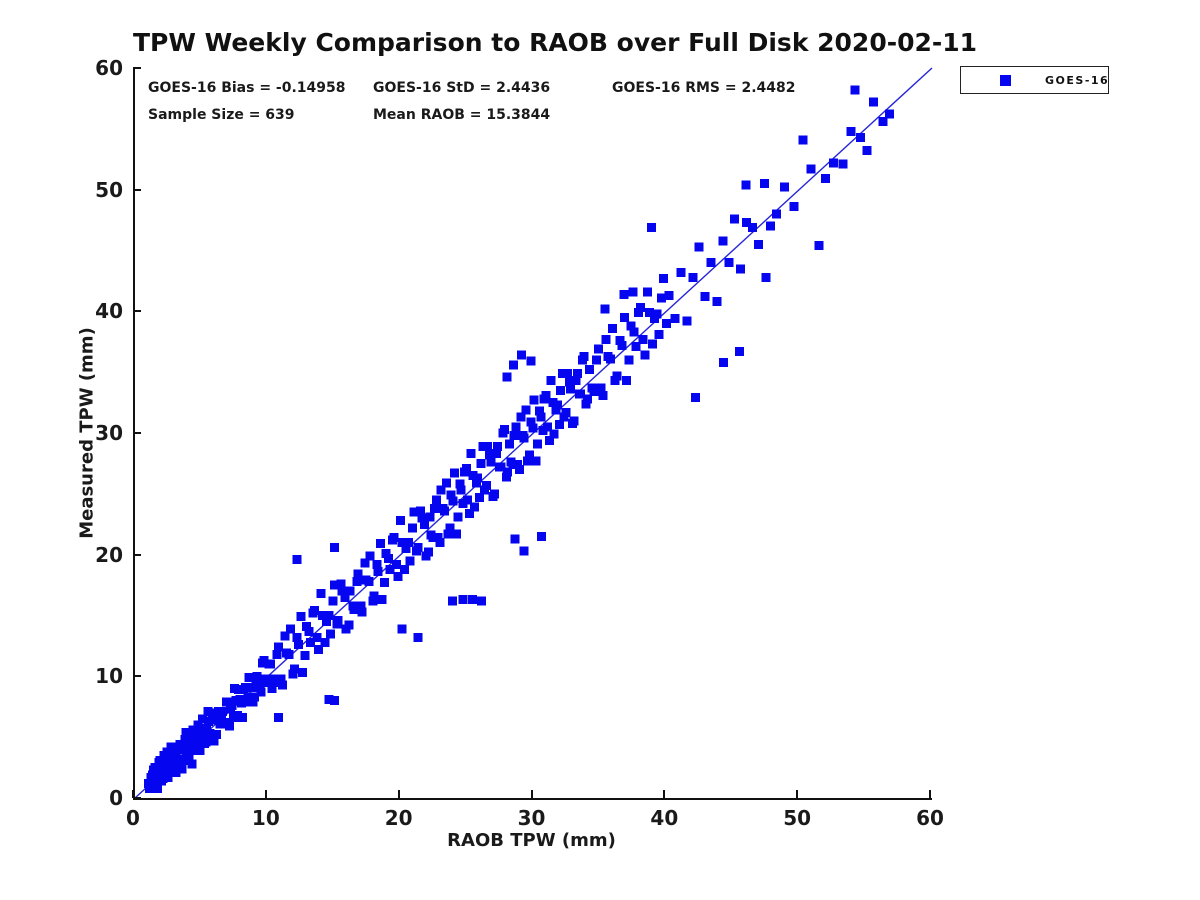 The width and height of the screenshot is (1200, 900). What do you see at coordinates (109, 68) in the screenshot?
I see `y-tick-label: 60` at bounding box center [109, 68].